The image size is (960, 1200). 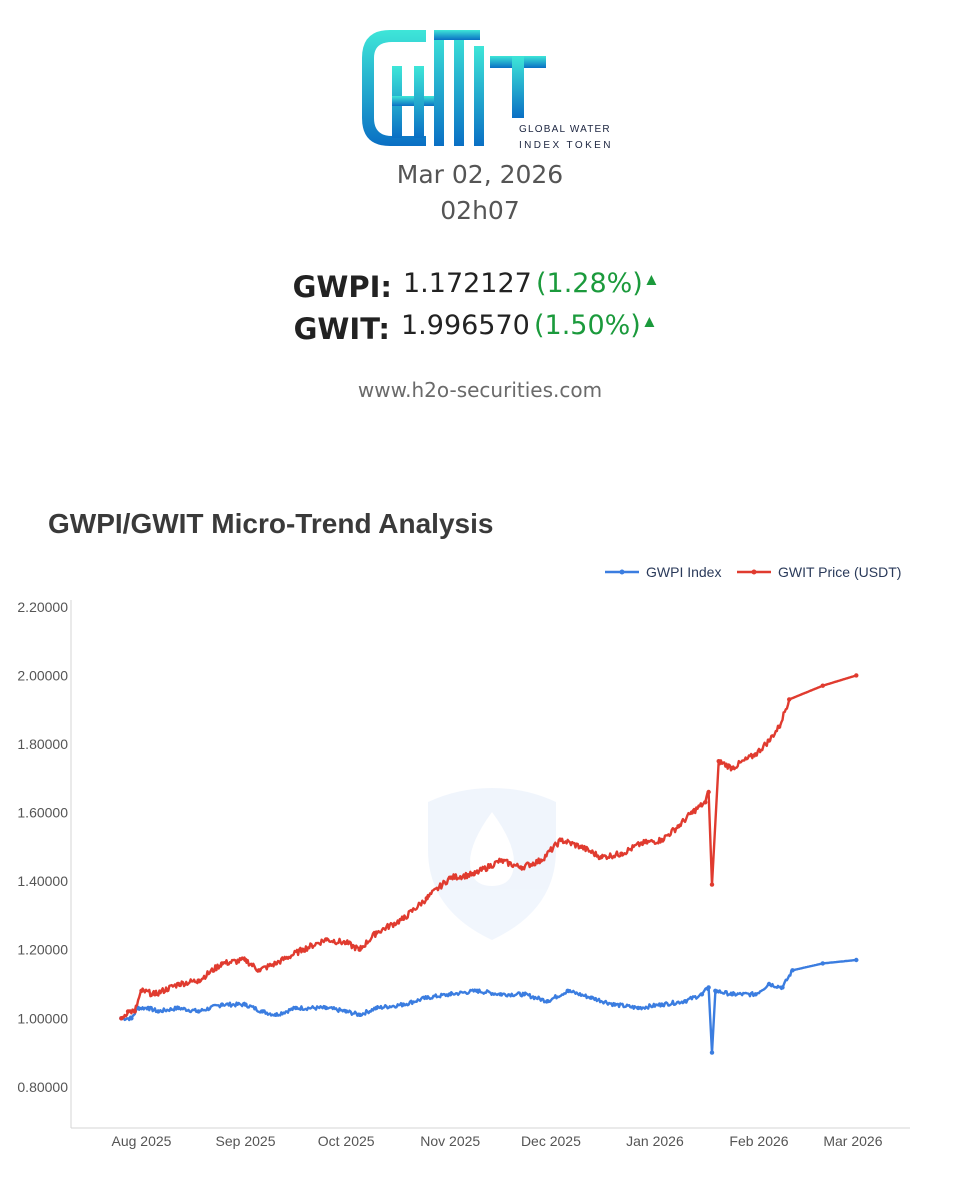 I want to click on y-tick-label: 2.00000, so click(x=42, y=675).